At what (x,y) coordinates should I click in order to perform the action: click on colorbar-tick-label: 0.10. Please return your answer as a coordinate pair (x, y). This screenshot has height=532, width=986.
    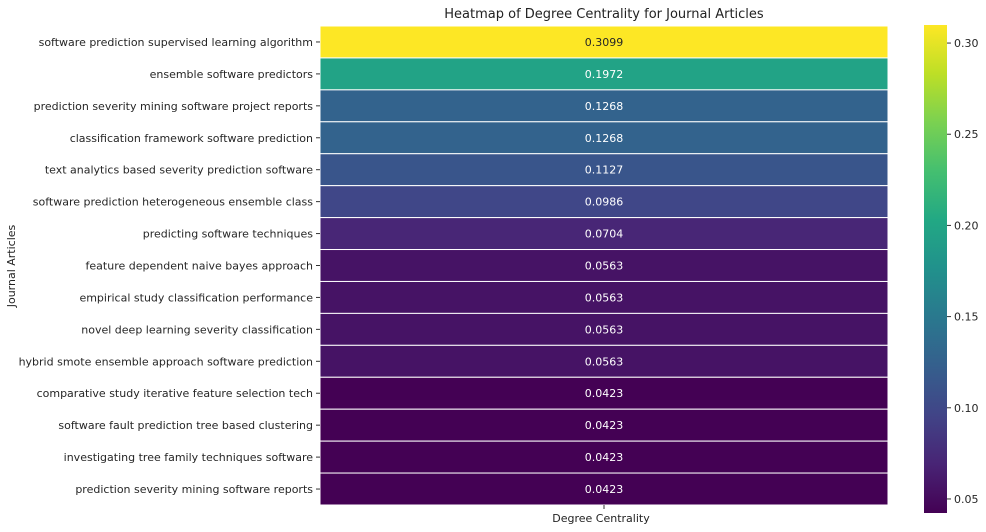
    Looking at the image, I should click on (966, 408).